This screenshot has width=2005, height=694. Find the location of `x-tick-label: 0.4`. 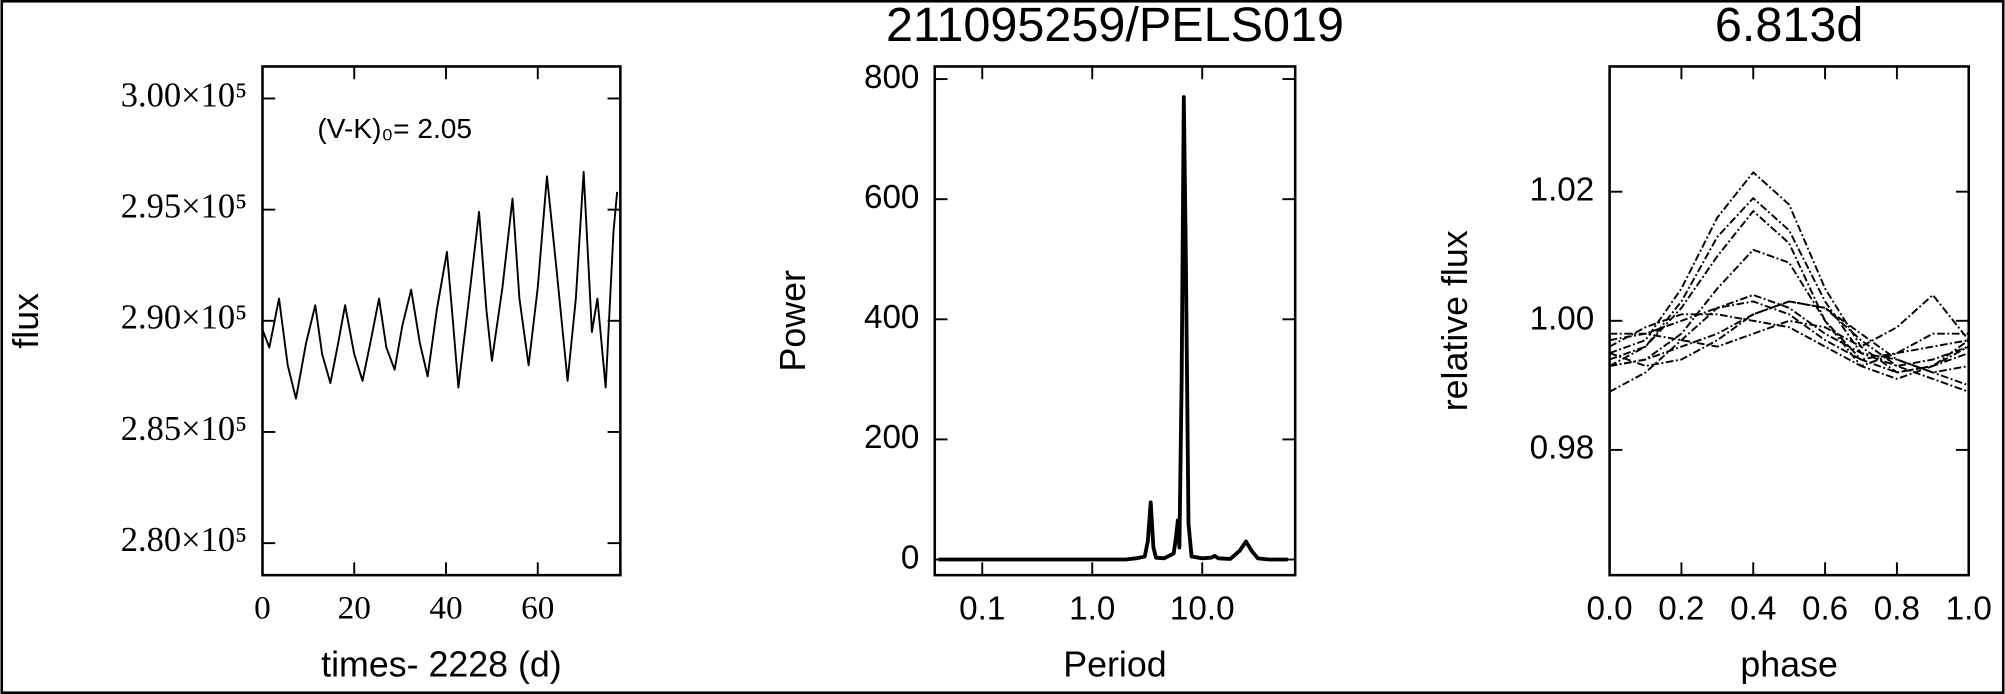

x-tick-label: 0.4 is located at coordinates (1753, 609).